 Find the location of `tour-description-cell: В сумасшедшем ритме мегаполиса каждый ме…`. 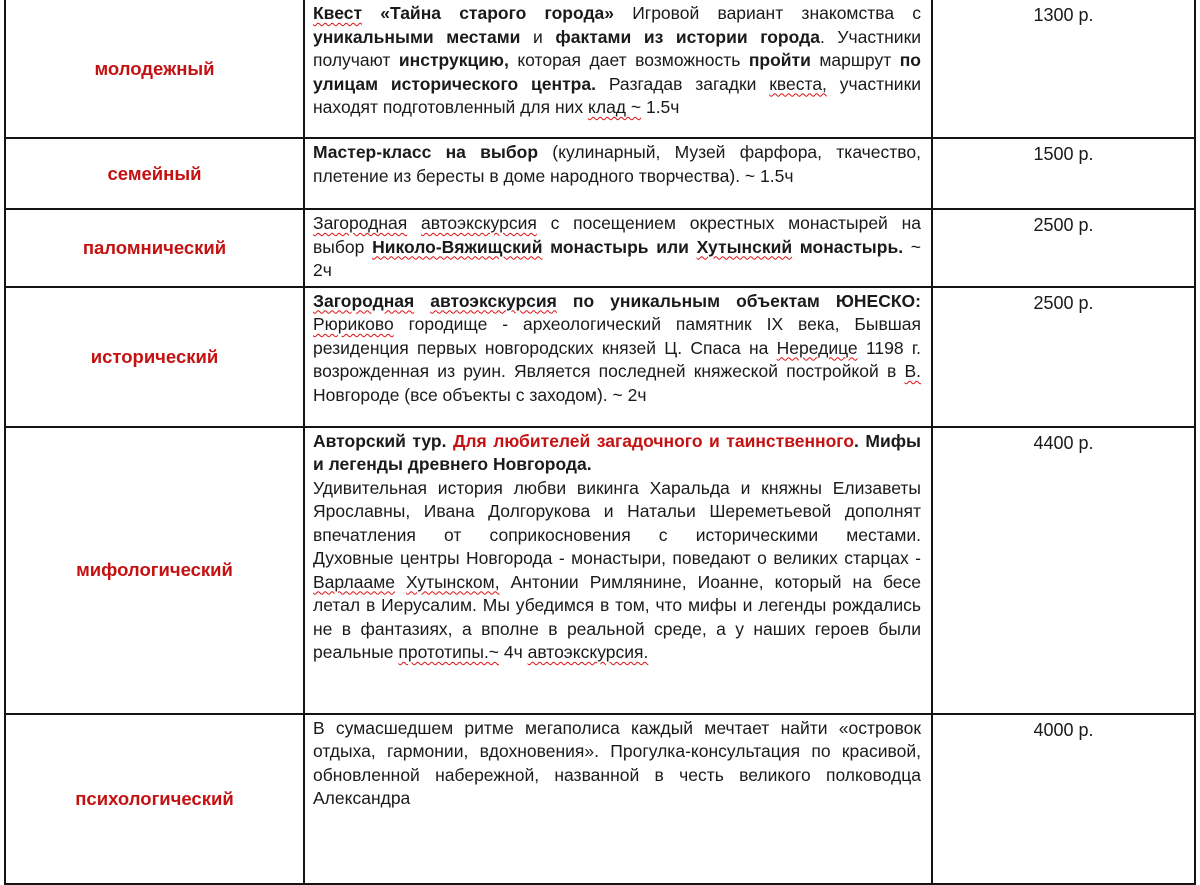

tour-description-cell: В сумасшедшем ритме мегаполиса каждый ме… is located at coordinates (619, 798).